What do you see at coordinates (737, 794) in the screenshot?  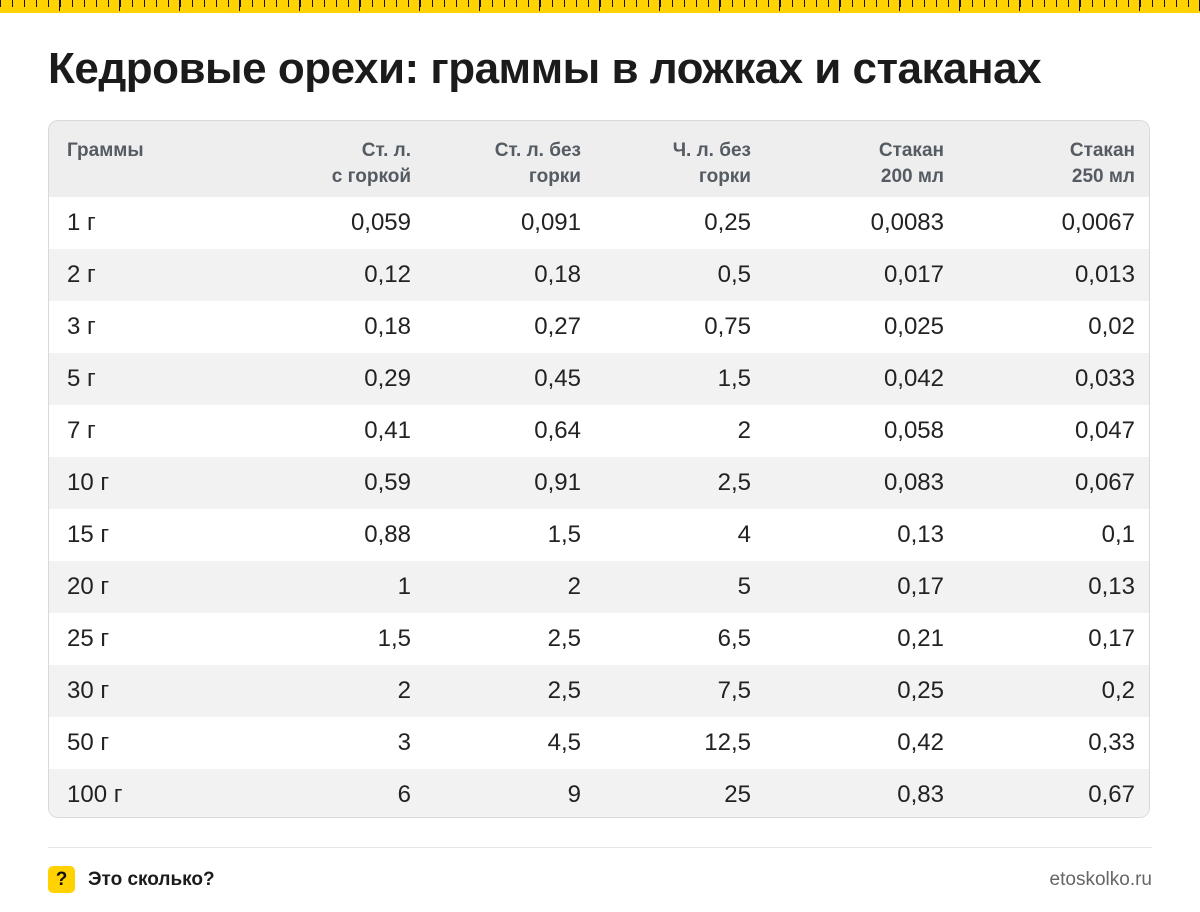 I see `value-cell: 25` at bounding box center [737, 794].